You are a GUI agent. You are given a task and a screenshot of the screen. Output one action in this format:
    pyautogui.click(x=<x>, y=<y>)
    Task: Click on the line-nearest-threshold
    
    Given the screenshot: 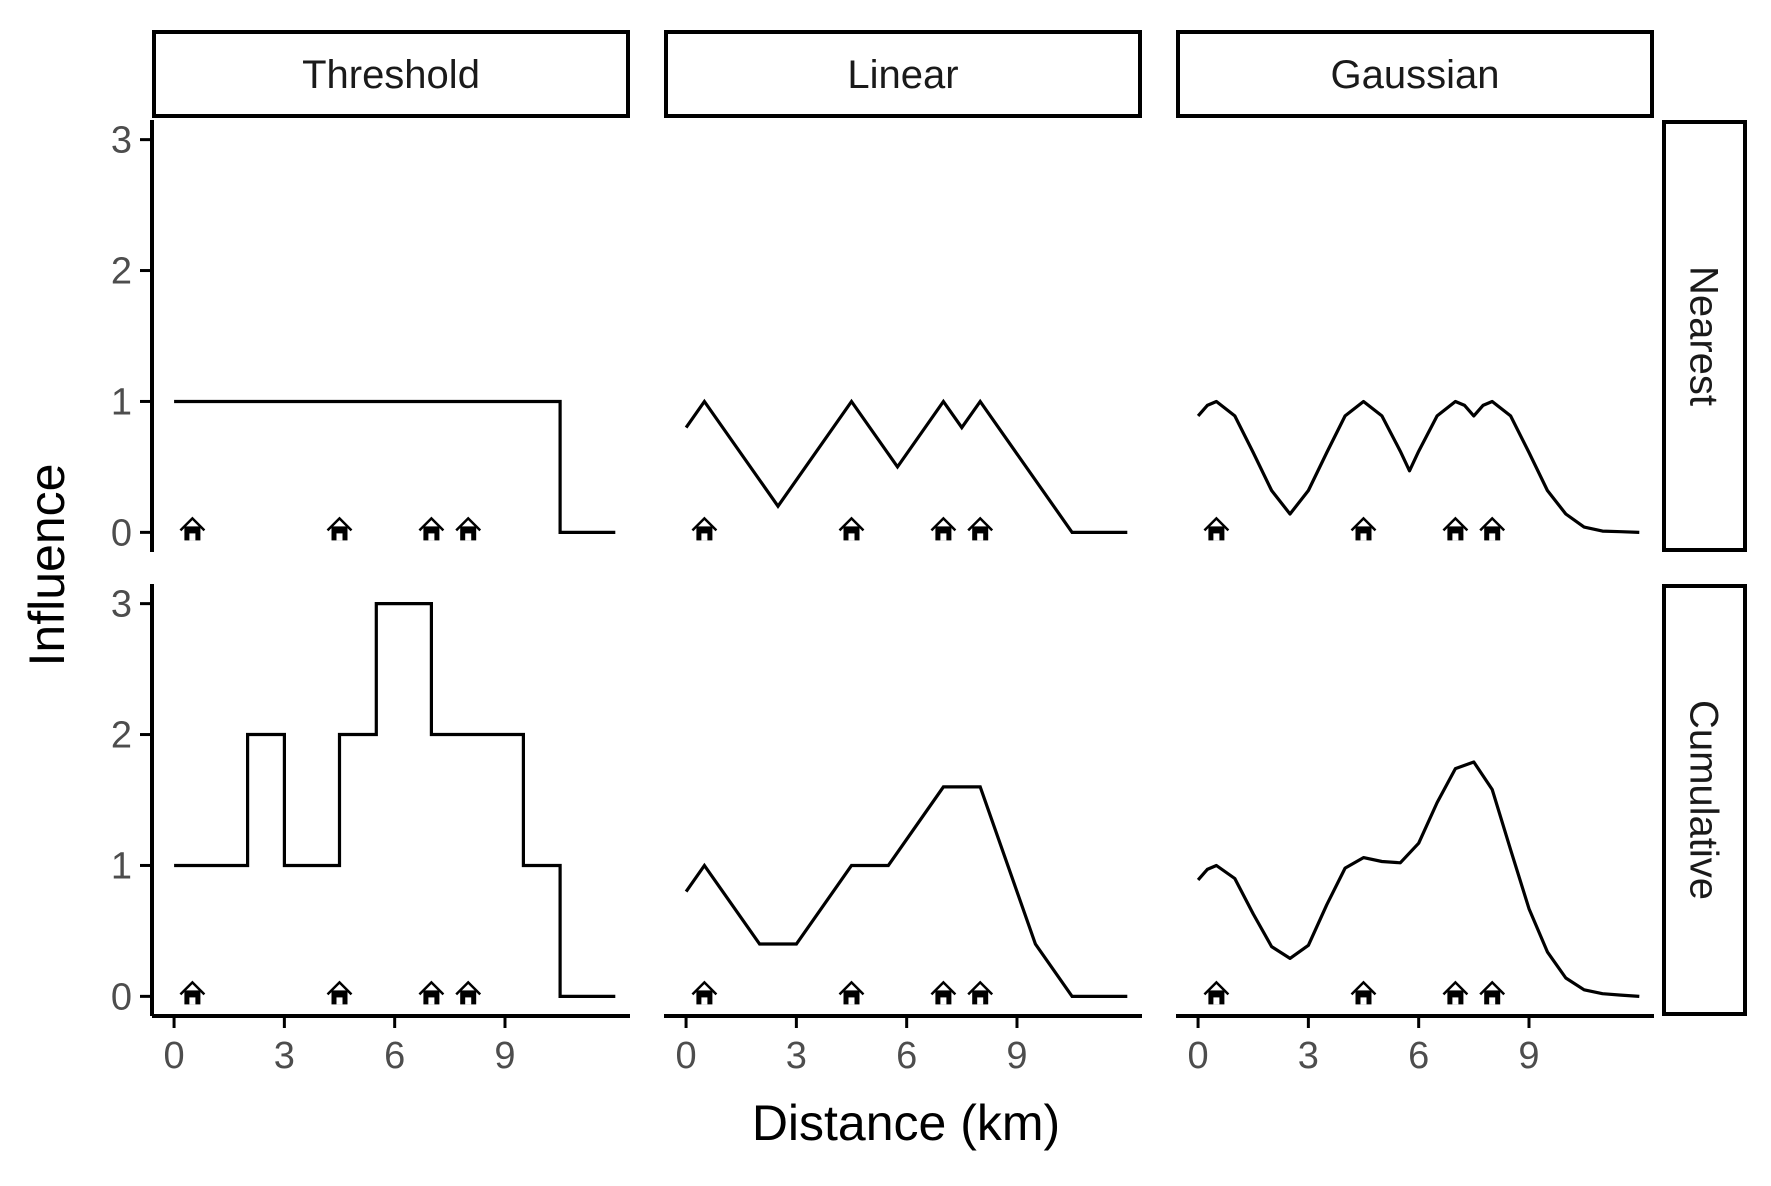 What is the action you would take?
    pyautogui.click(x=395, y=466)
    